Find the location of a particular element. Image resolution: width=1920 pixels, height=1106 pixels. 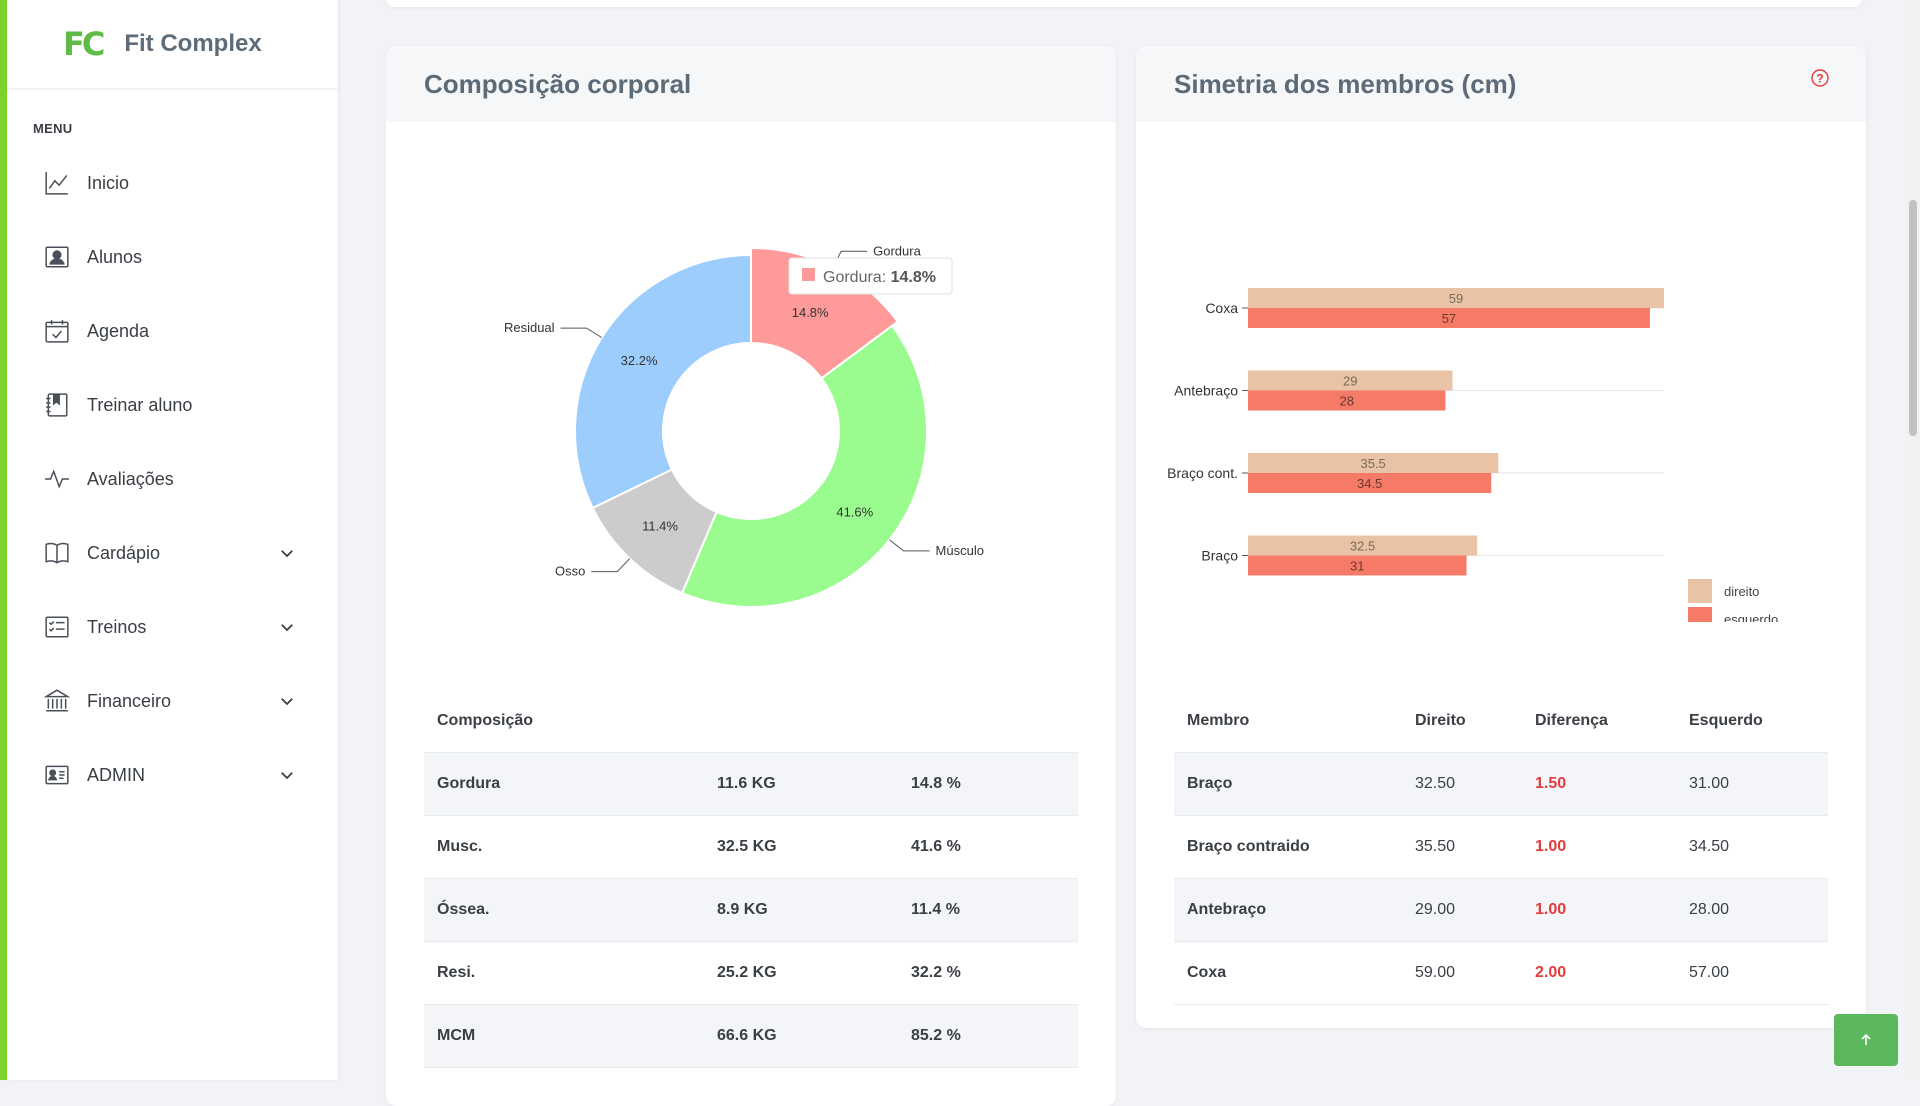

arrow-up-icon is located at coordinates (1866, 1039).